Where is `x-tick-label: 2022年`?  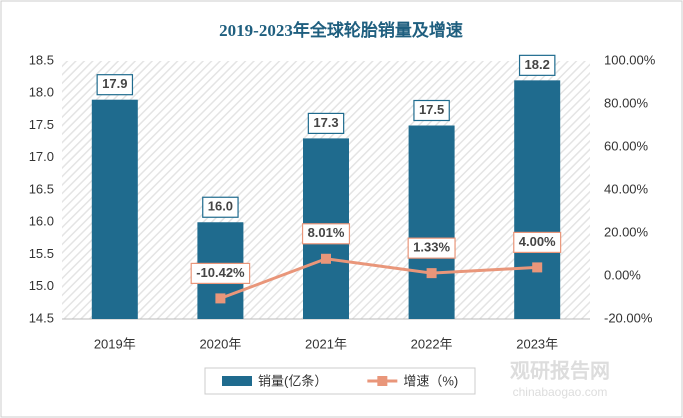
x-tick-label: 2022年 is located at coordinates (432, 343).